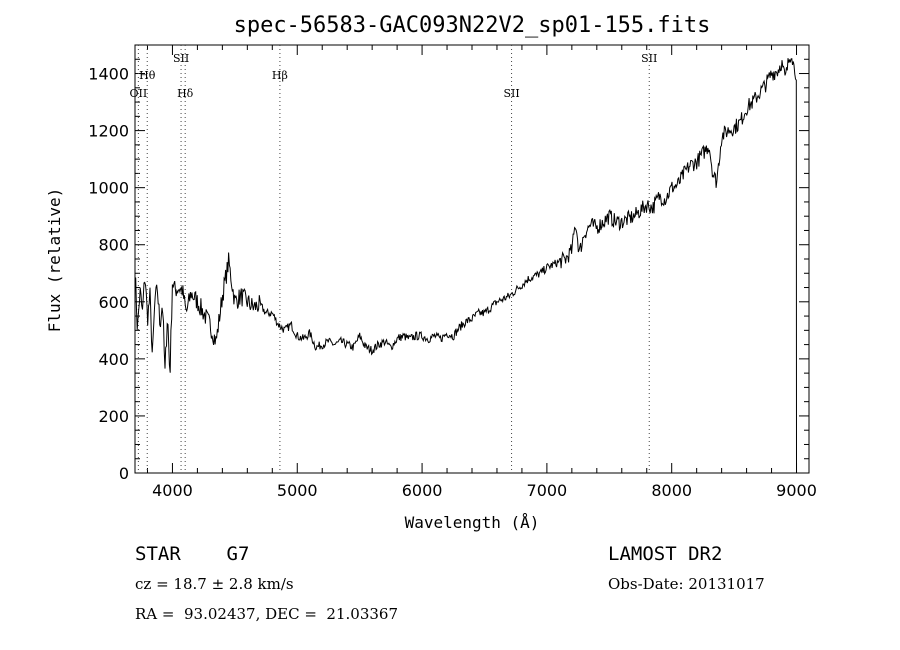  I want to click on chart-title: spec-56583-GAC093N22V2_sp01-155.fits, so click(472, 25).